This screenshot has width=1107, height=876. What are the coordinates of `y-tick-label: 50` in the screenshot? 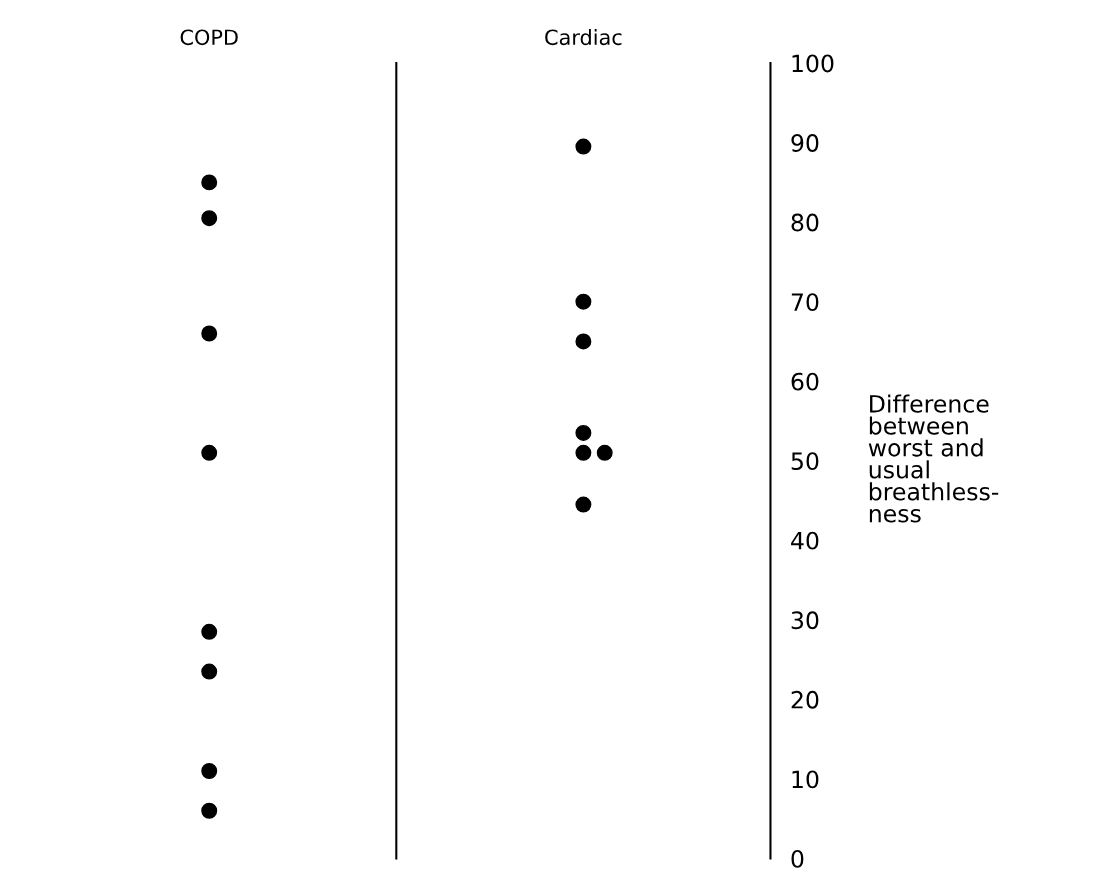 It's located at (805, 461).